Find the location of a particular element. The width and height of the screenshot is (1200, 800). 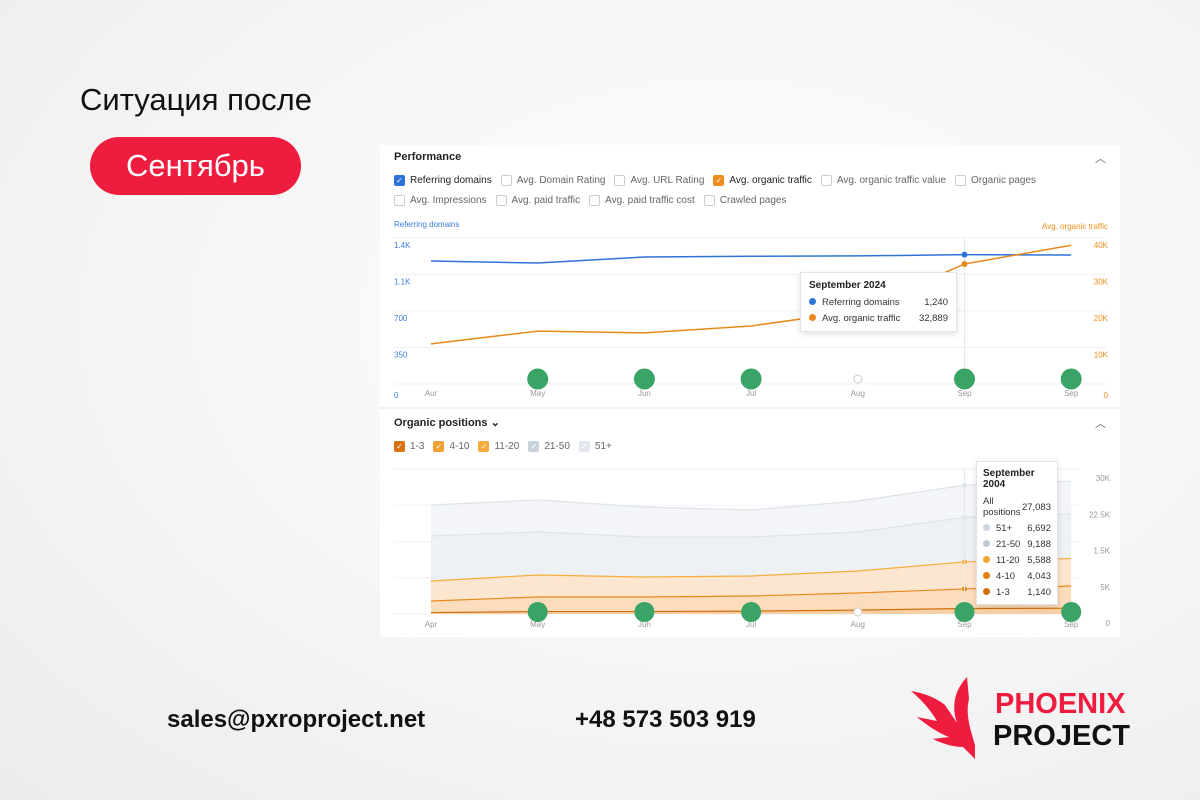

x-tick-label: May is located at coordinates (537, 393).